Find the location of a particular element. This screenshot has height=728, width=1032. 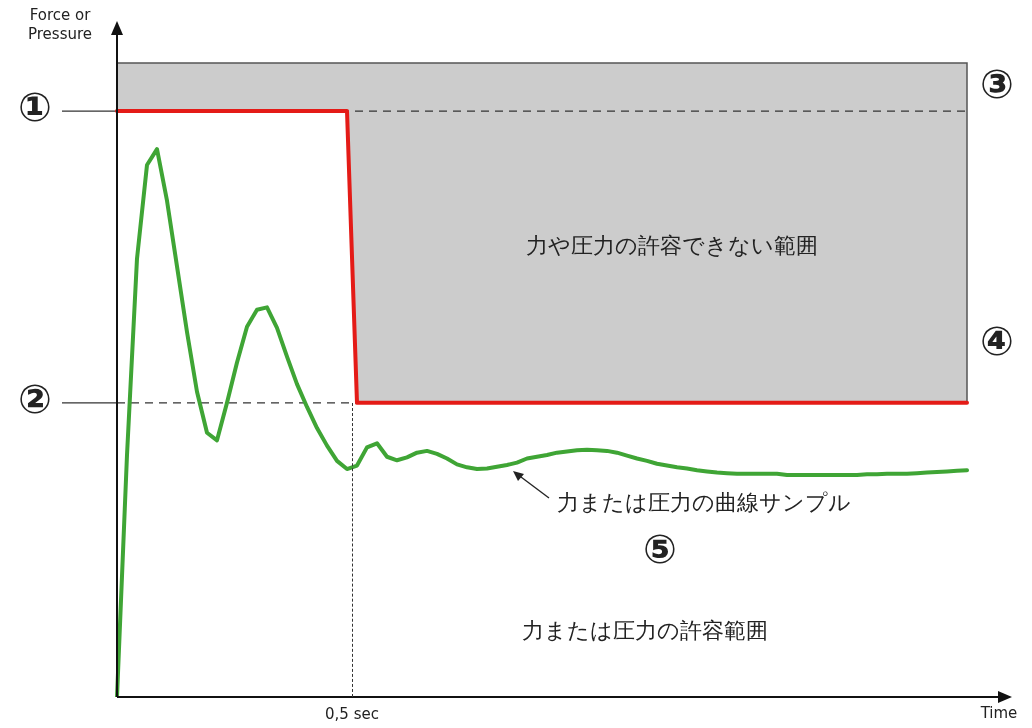

ref-line-label: ① is located at coordinates (35, 107).